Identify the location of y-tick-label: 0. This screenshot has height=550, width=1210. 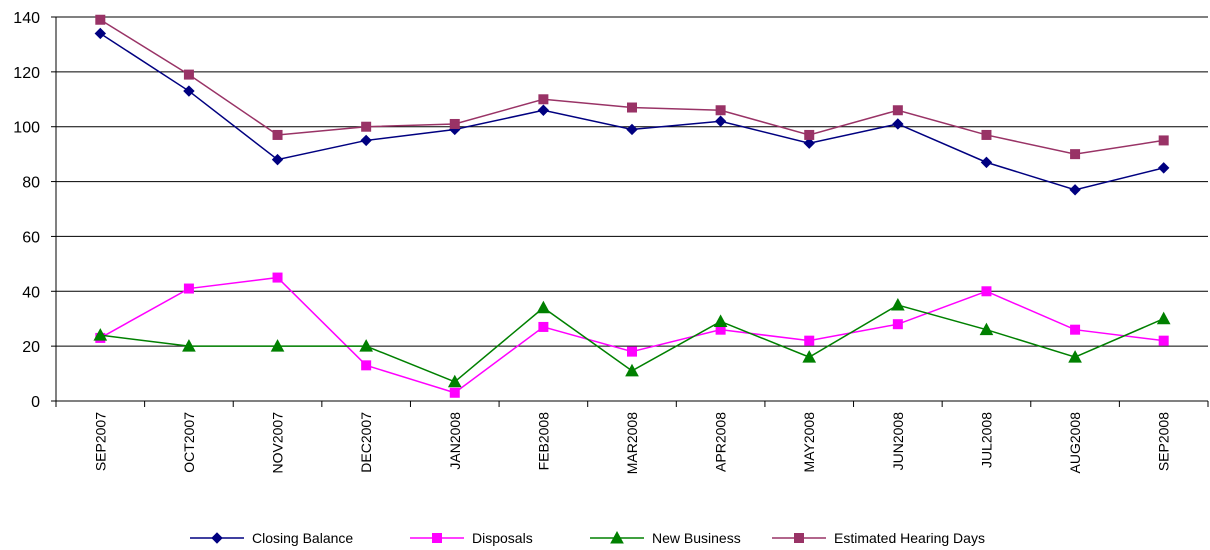
(35, 402).